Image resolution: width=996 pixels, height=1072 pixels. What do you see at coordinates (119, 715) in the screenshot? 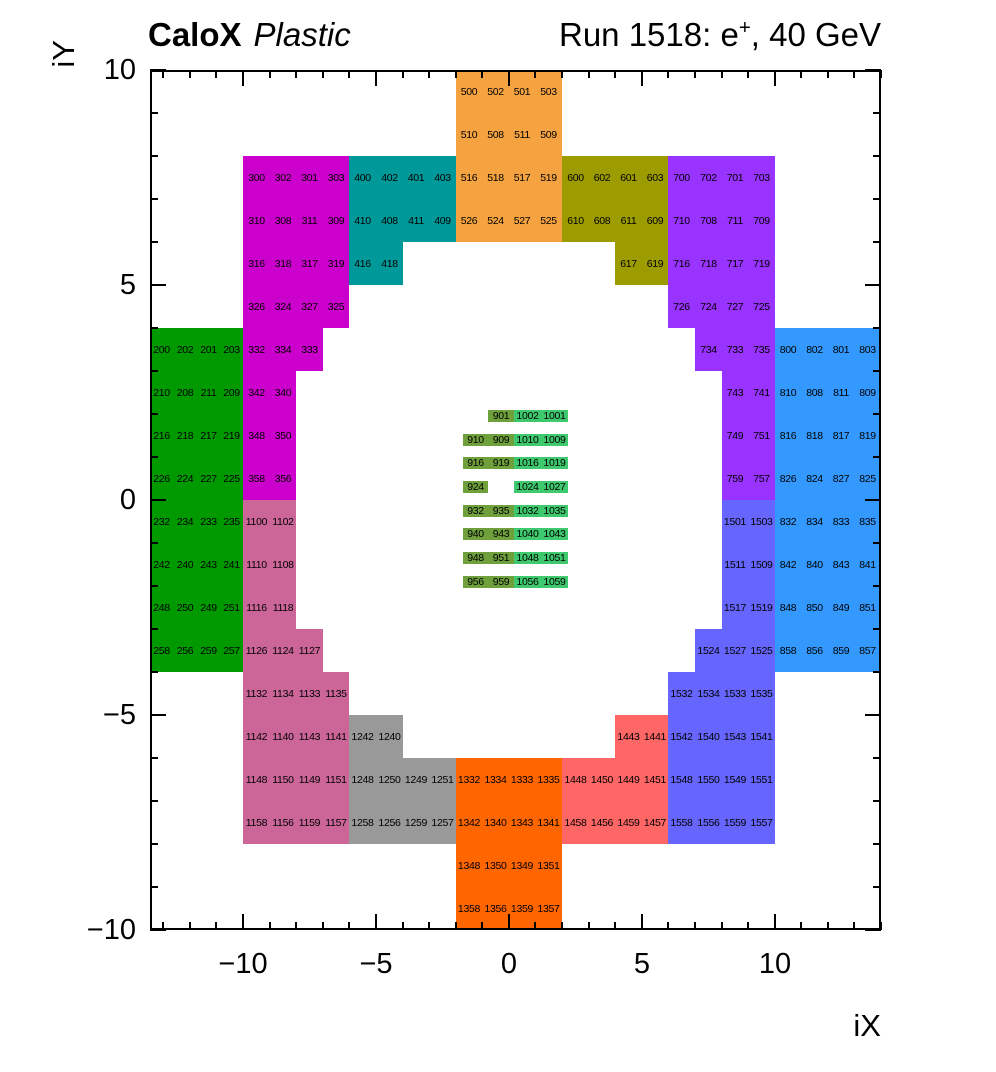
I see `y-tick-label: −5` at bounding box center [119, 715].